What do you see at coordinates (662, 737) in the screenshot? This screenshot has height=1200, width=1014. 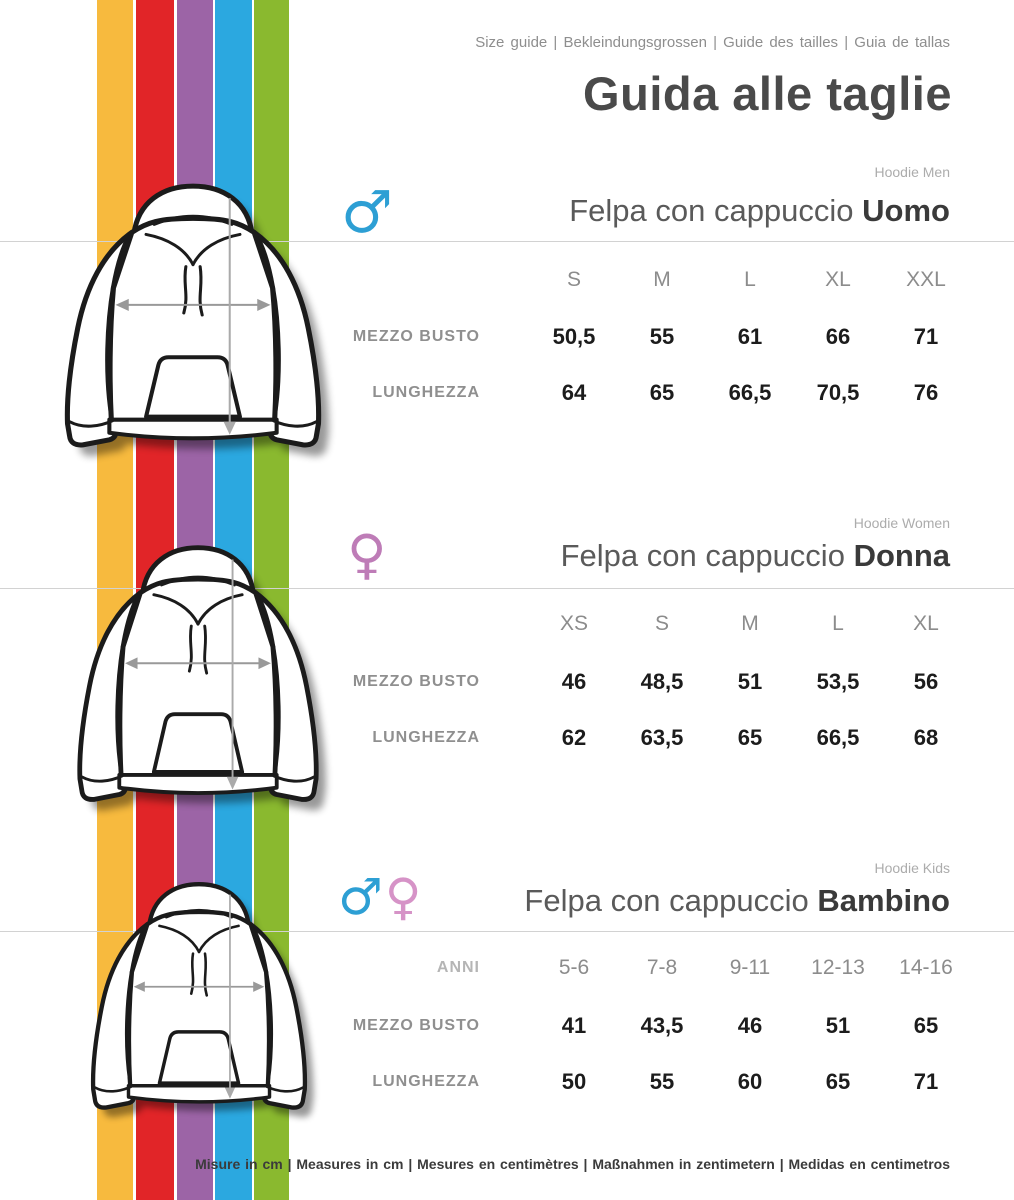 I see `size-value: 63,5` at bounding box center [662, 737].